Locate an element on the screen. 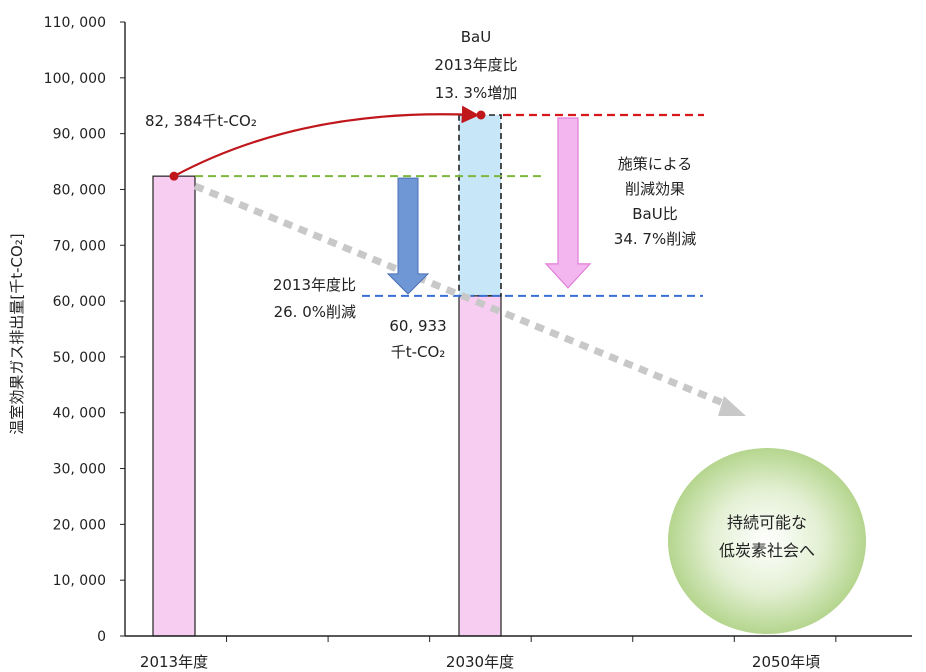  reduction-arrow-bau is located at coordinates (568, 203).